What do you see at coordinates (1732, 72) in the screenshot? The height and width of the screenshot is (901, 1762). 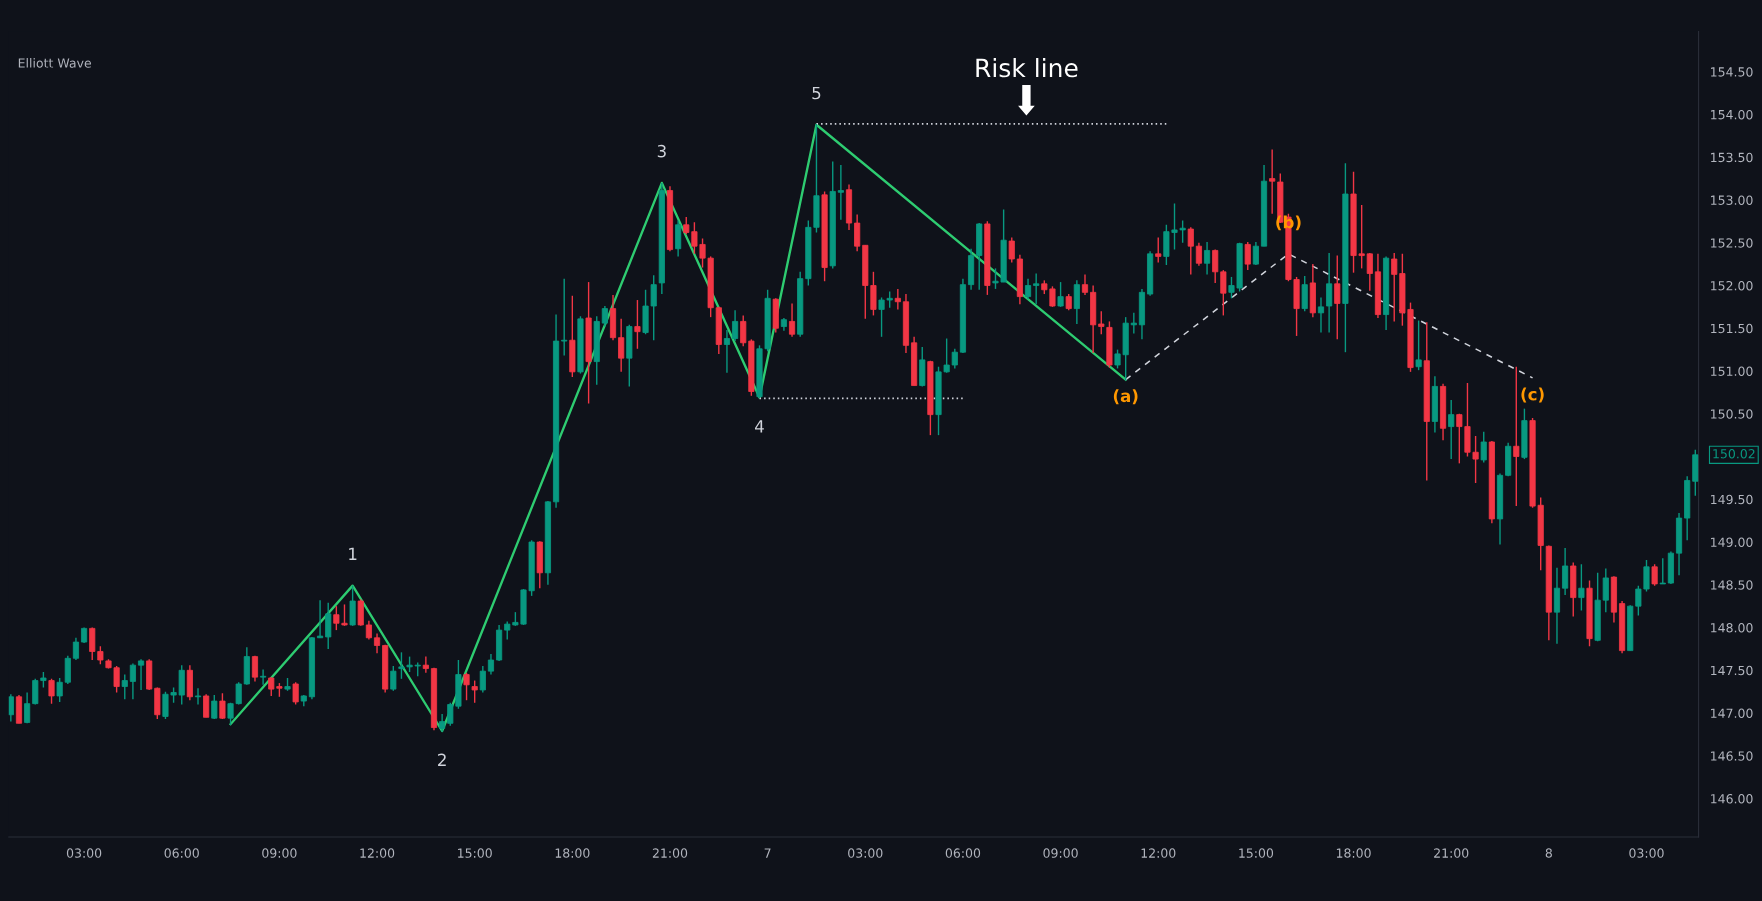 I see `y-tick-label: 154.50` at bounding box center [1732, 72].